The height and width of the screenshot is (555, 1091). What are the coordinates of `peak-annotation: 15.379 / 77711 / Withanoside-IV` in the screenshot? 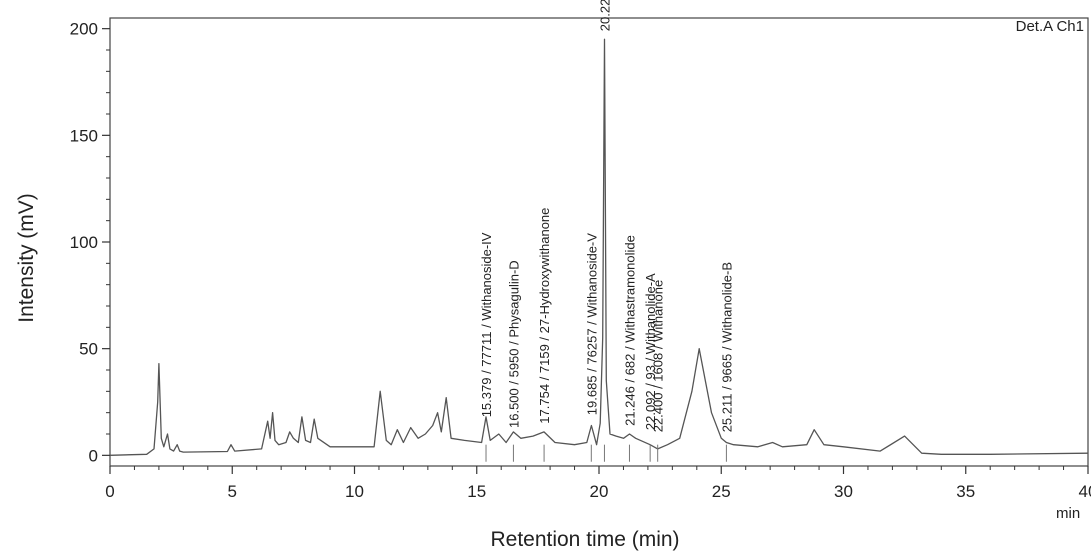 It's located at (486, 324).